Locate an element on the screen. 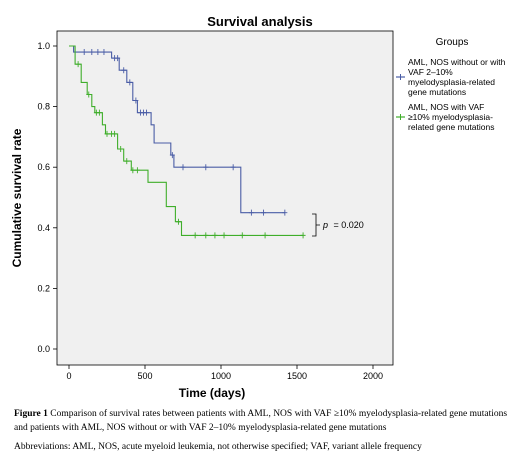  x-tick-label: 0 is located at coordinates (68, 376).